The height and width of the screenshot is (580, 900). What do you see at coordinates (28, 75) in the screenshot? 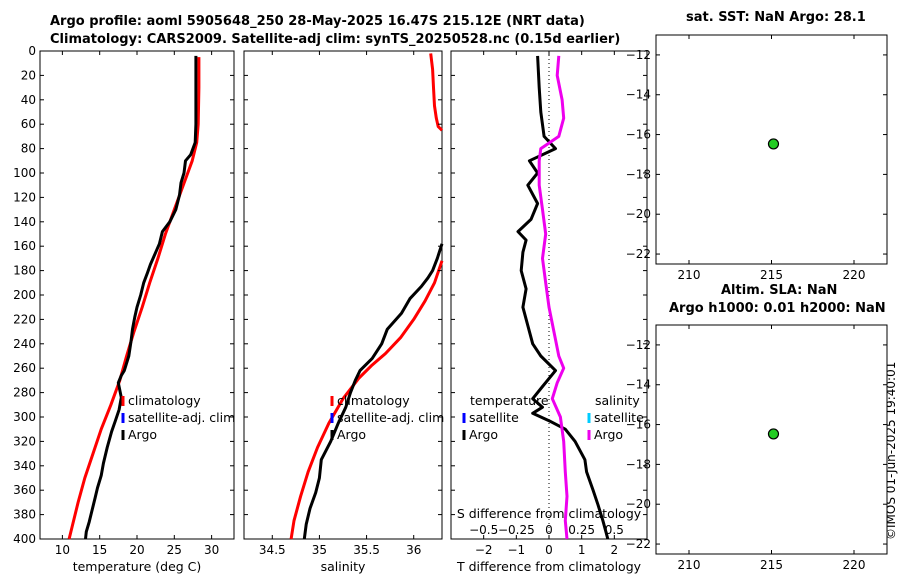
I see `depth-tick-label: 20` at bounding box center [28, 75].